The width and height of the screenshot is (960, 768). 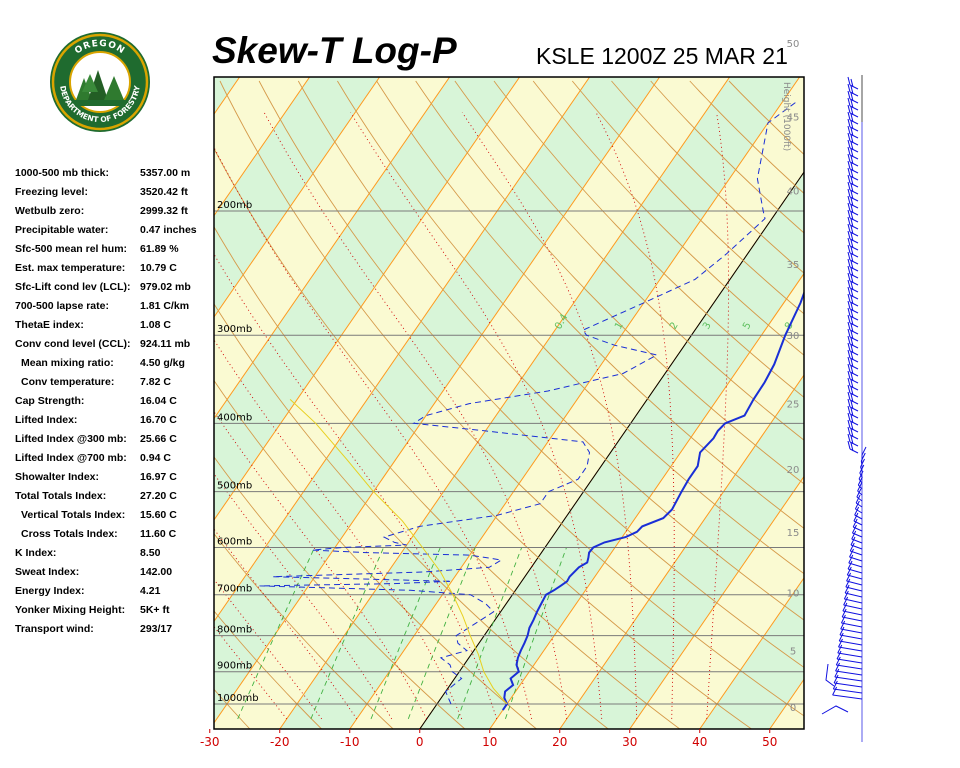 What do you see at coordinates (662, 56) in the screenshot?
I see `station-time-subtitle: KSLE 1200Z 25 MAR 21` at bounding box center [662, 56].